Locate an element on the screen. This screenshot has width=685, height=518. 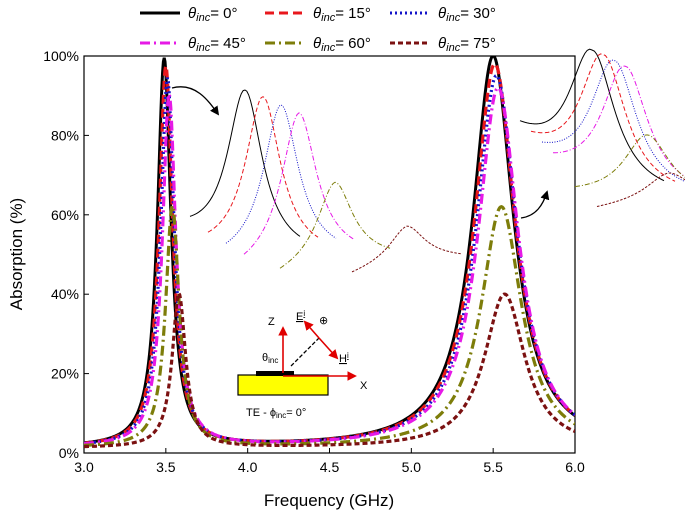
y-tick-label: 100% is located at coordinates (61, 56).